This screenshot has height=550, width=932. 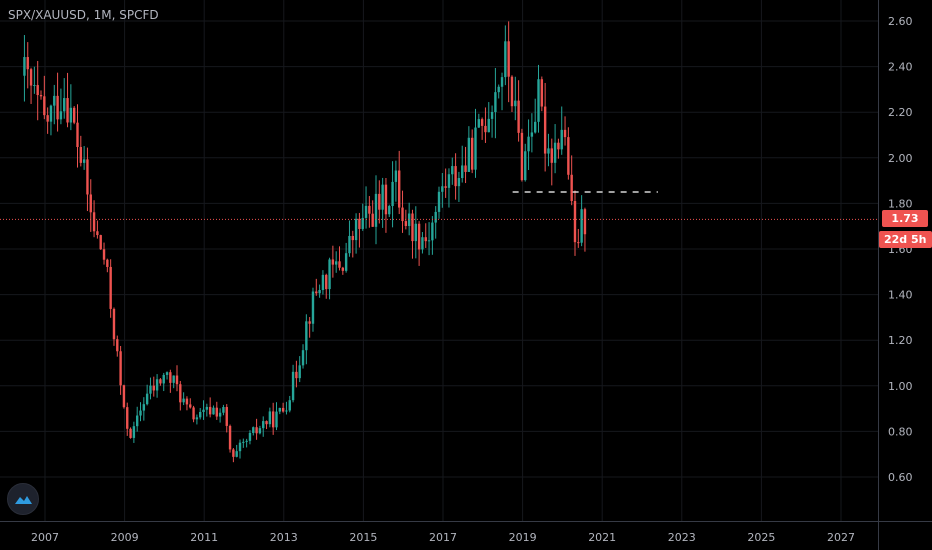 What do you see at coordinates (23, 499) in the screenshot?
I see `logo-icon` at bounding box center [23, 499].